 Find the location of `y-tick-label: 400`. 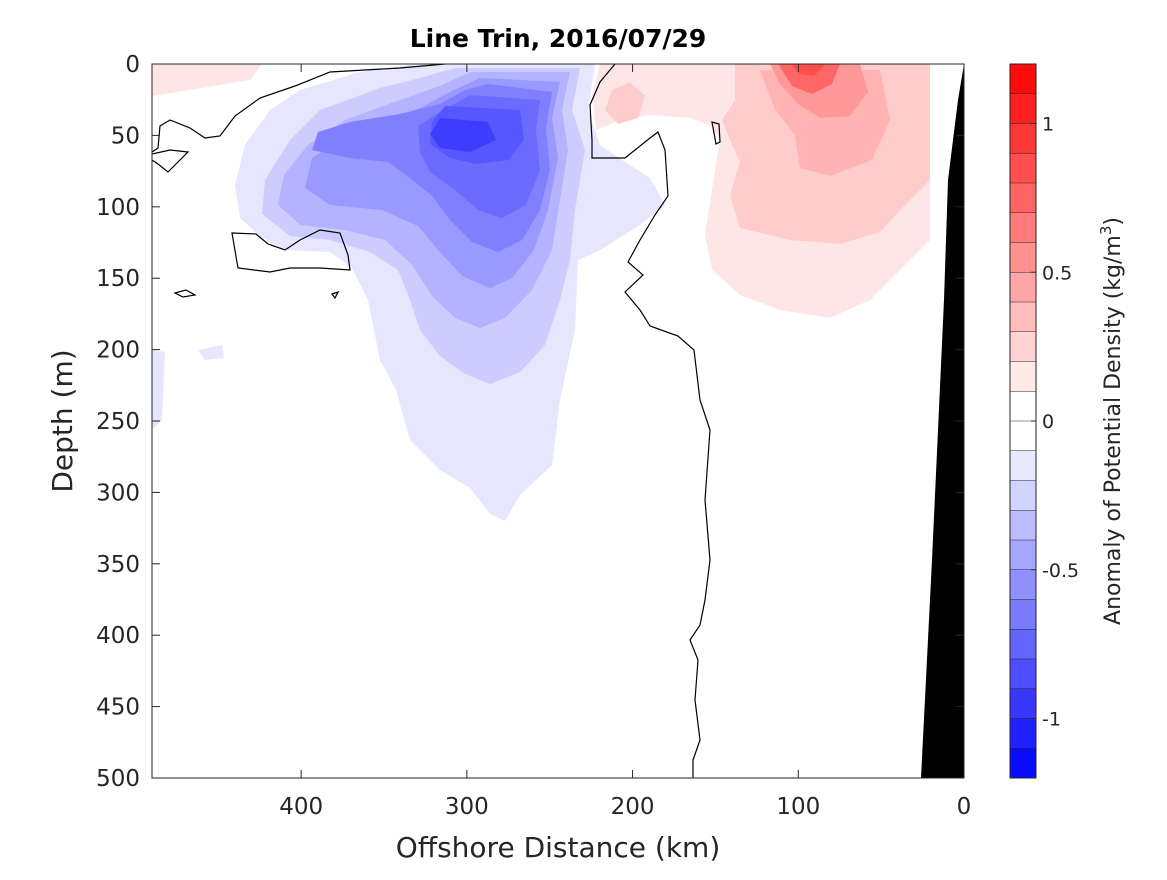

y-tick-label: 400 is located at coordinates (118, 636).